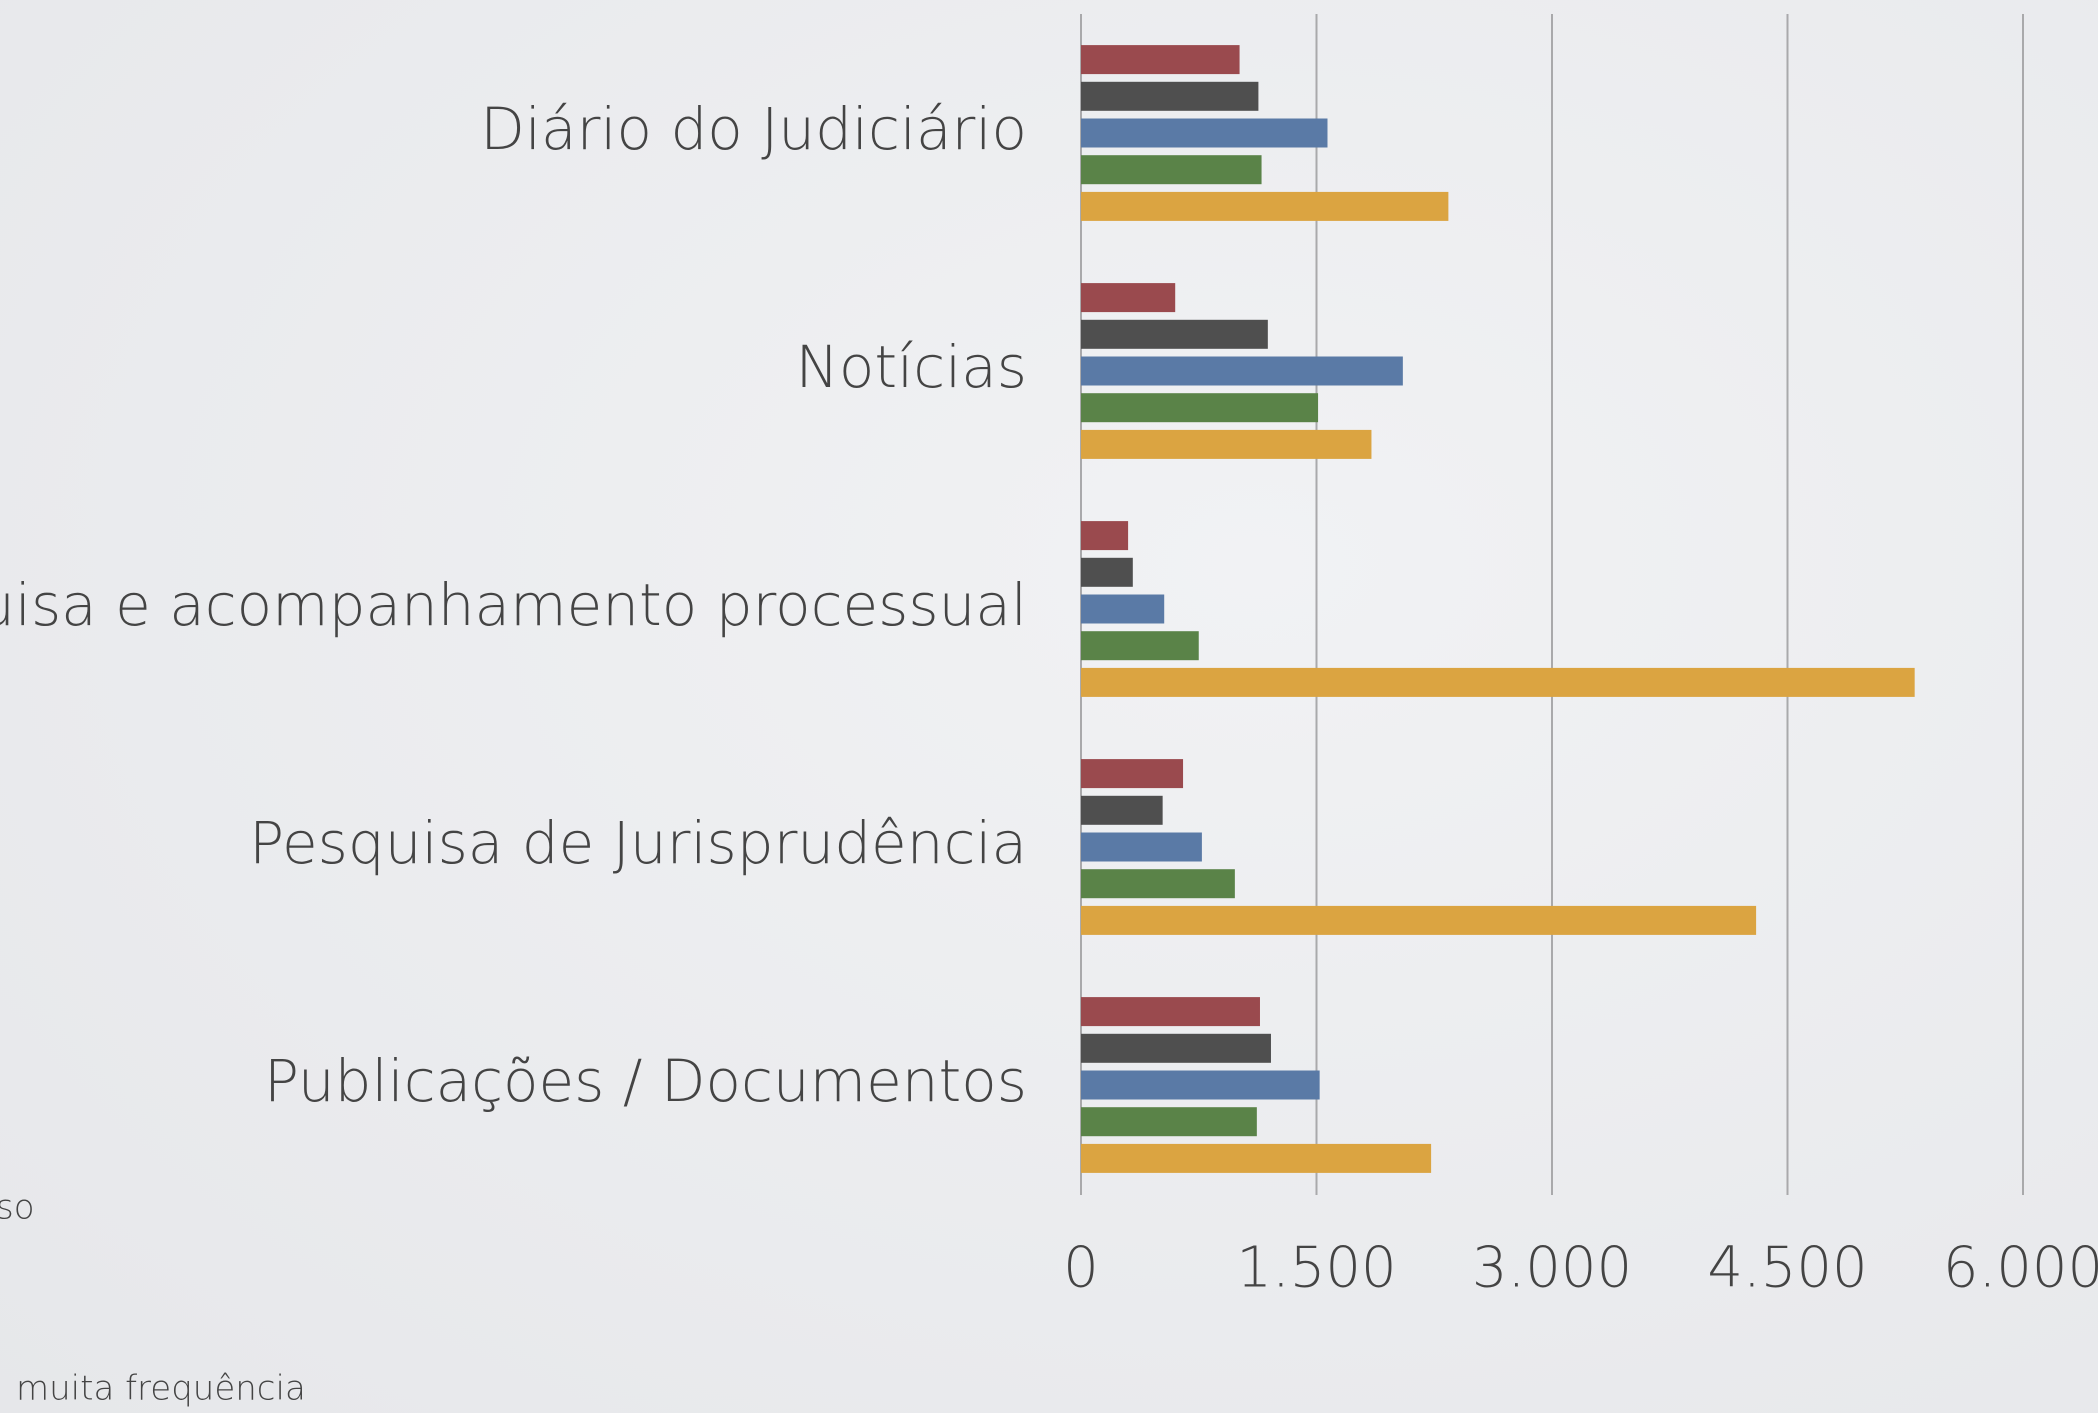 The width and height of the screenshot is (2098, 1413). I want to click on x-tick-label: 0, so click(1081, 1267).